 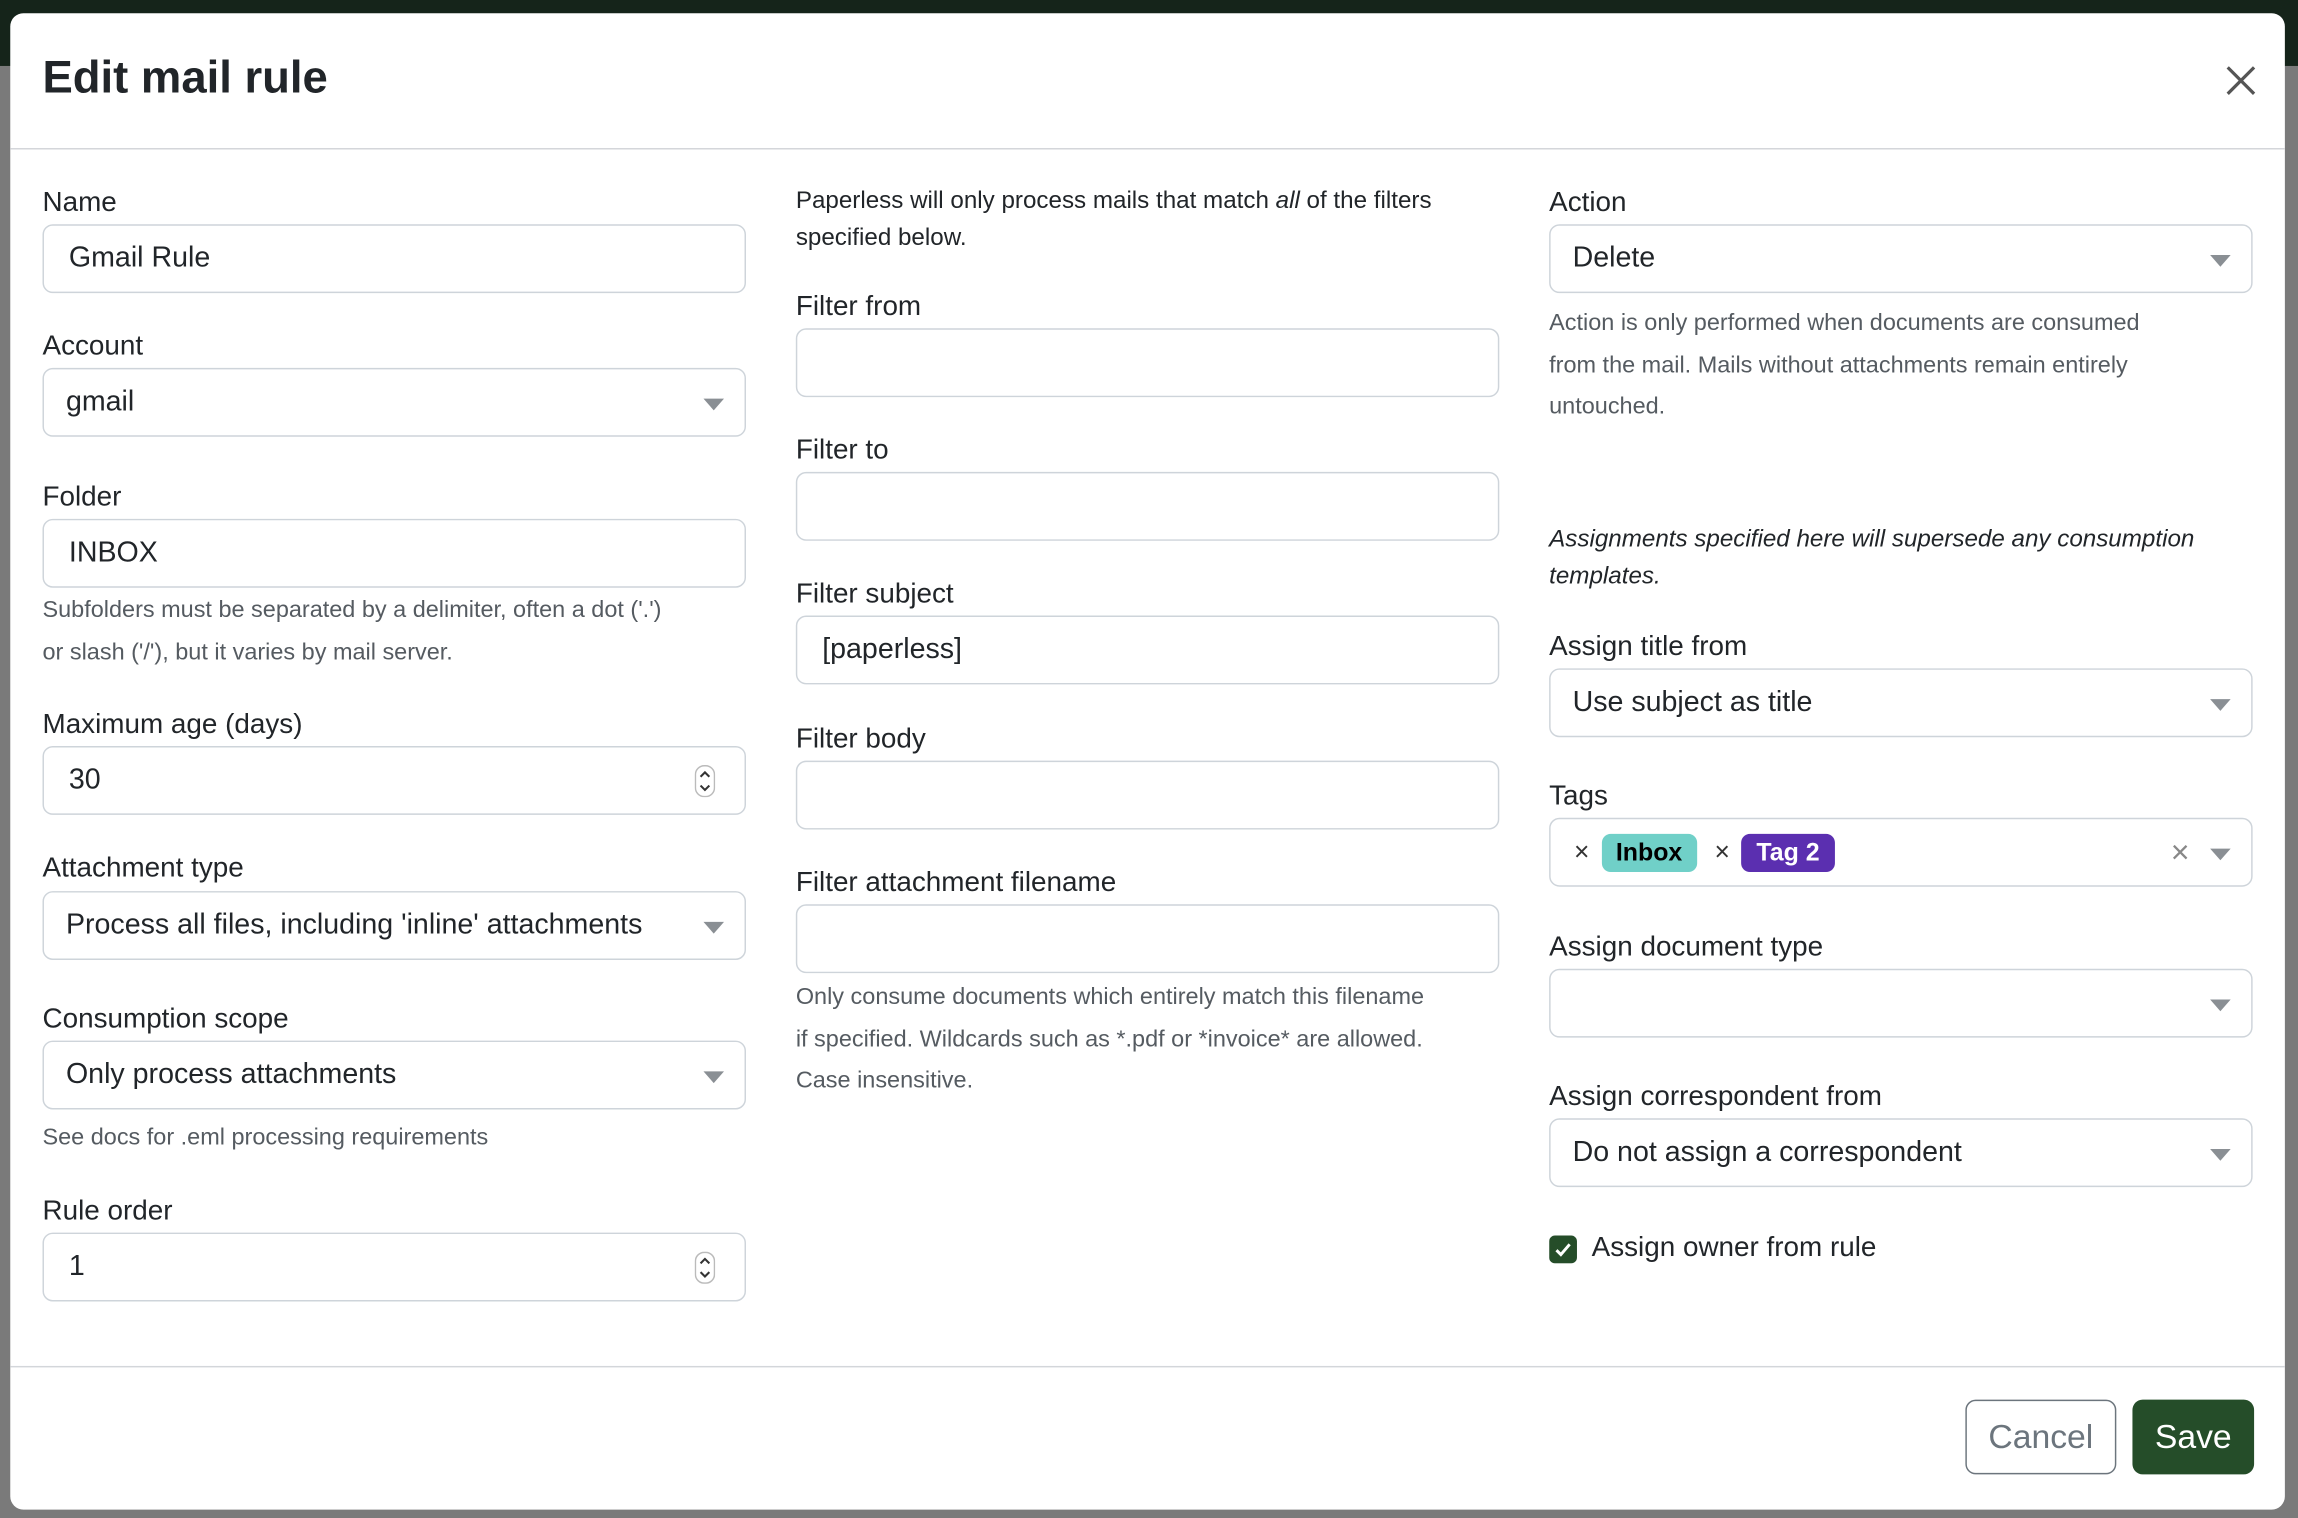 I want to click on save-button: Save, so click(x=2193, y=1437).